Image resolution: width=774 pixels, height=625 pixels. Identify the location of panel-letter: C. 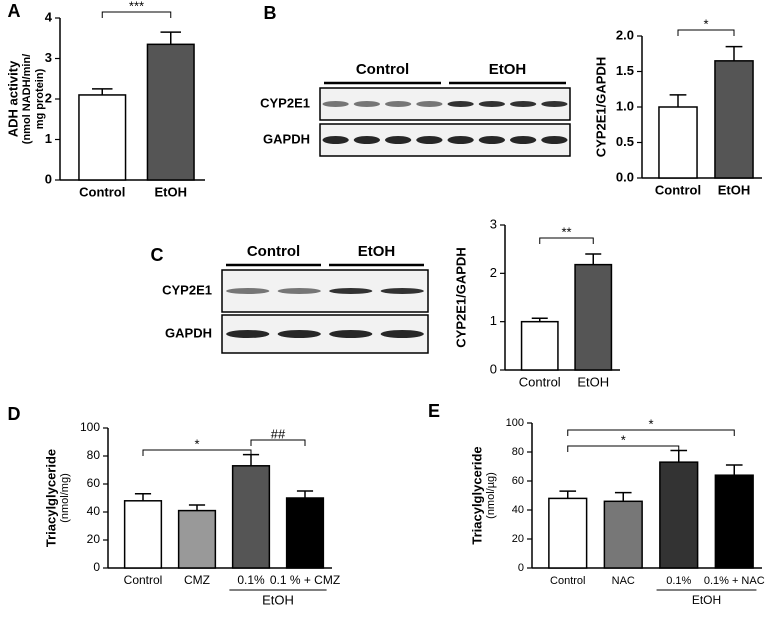
(157, 255).